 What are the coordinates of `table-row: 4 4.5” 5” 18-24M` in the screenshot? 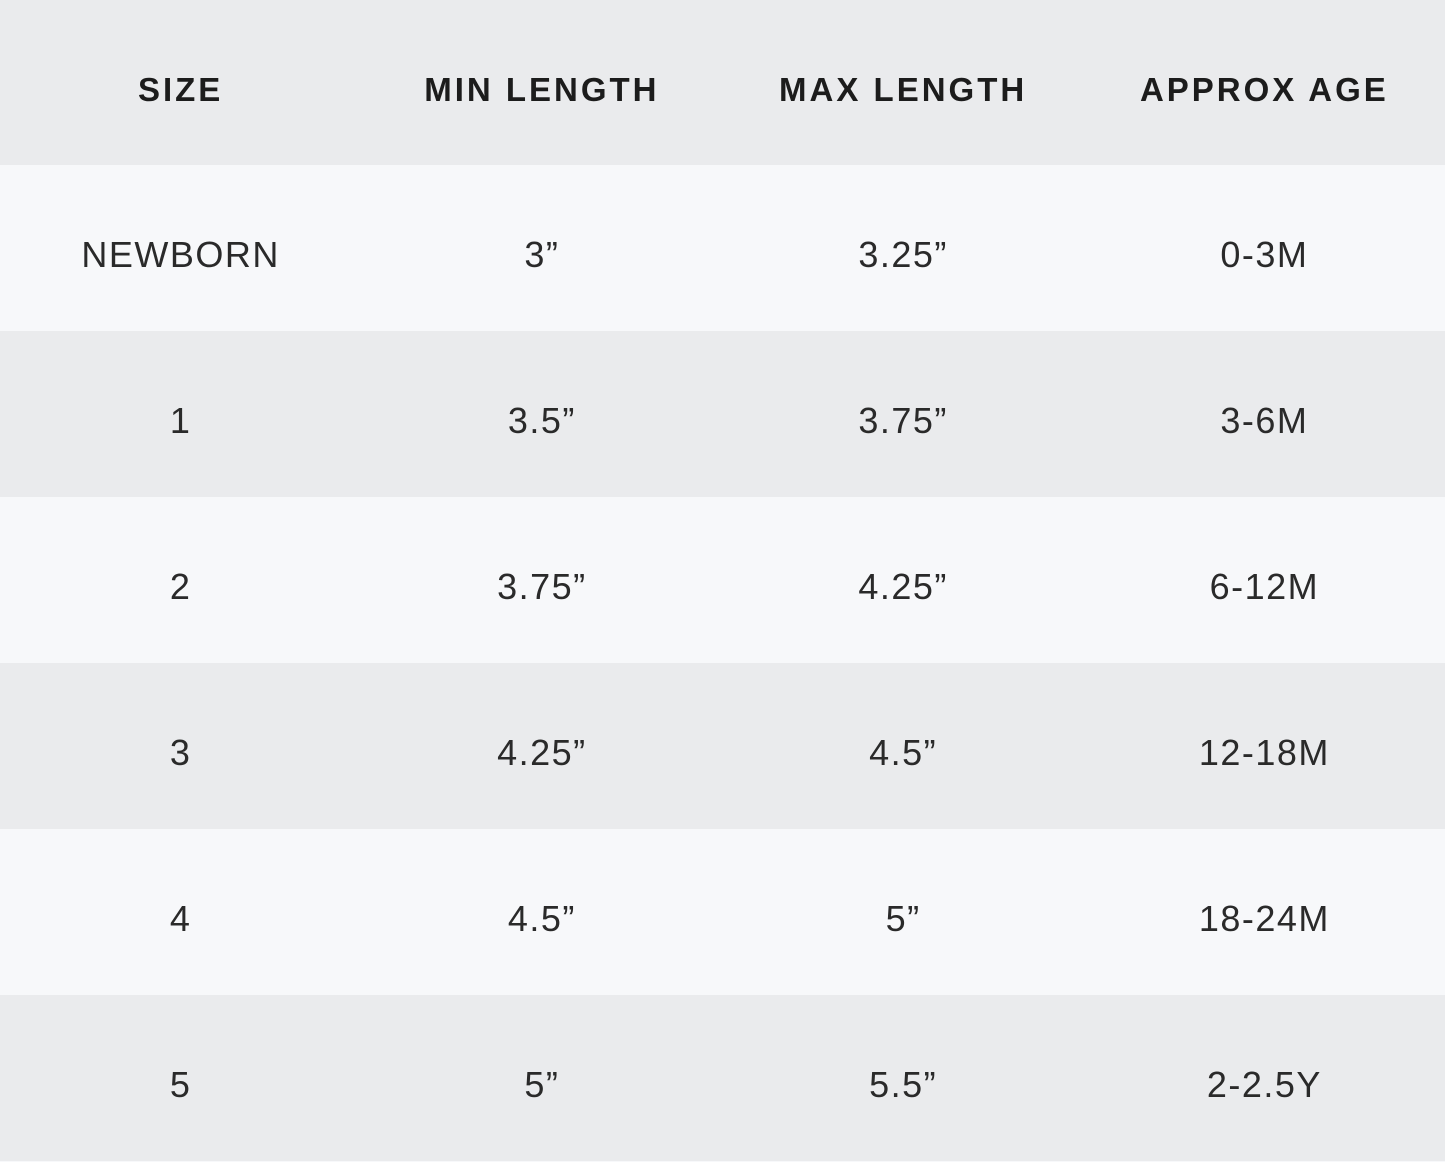 It's located at (722, 912).